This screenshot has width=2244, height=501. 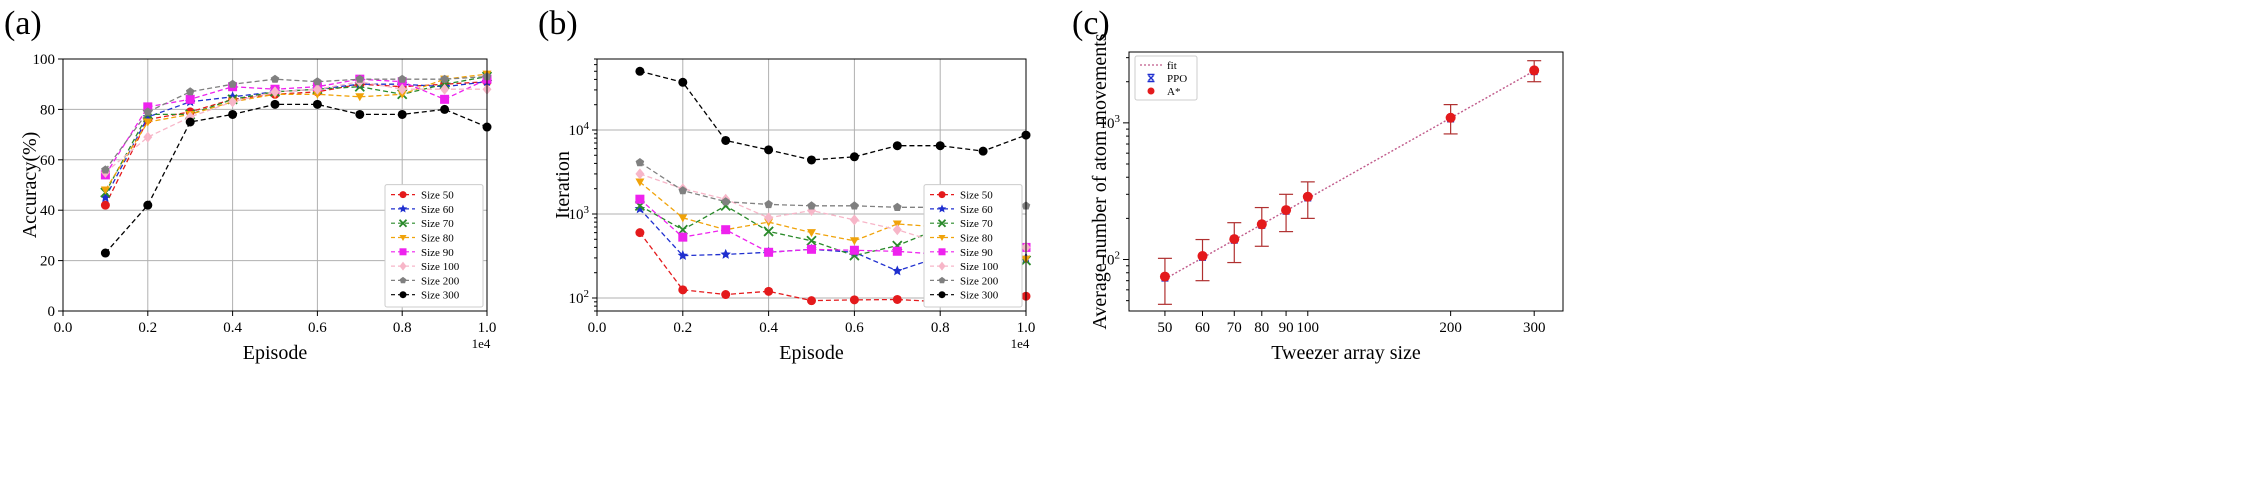 I want to click on y-tick-label: 100, so click(x=44, y=60).